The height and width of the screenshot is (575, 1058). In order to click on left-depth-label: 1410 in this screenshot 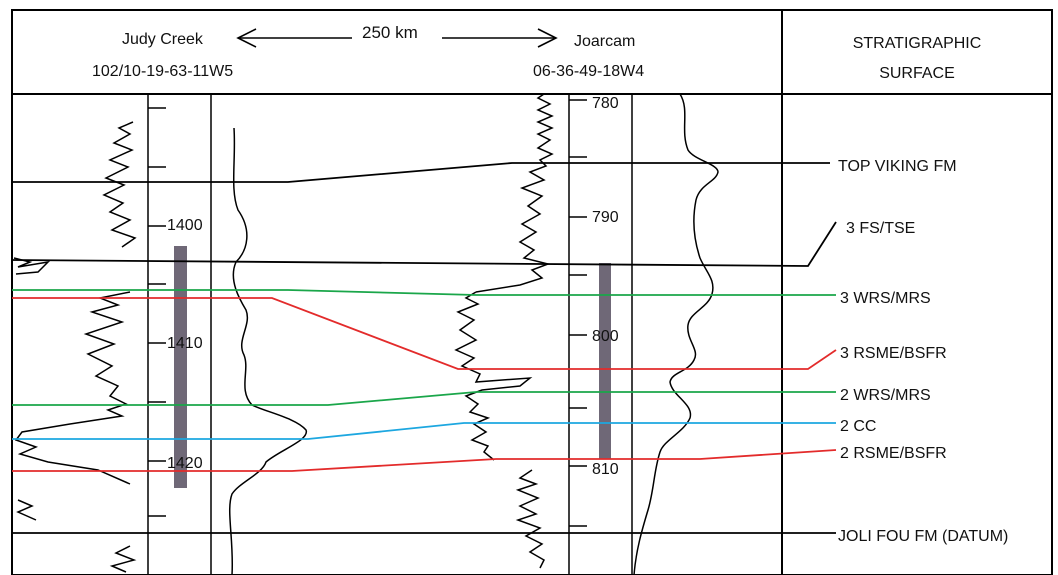, I will do `click(185, 343)`.